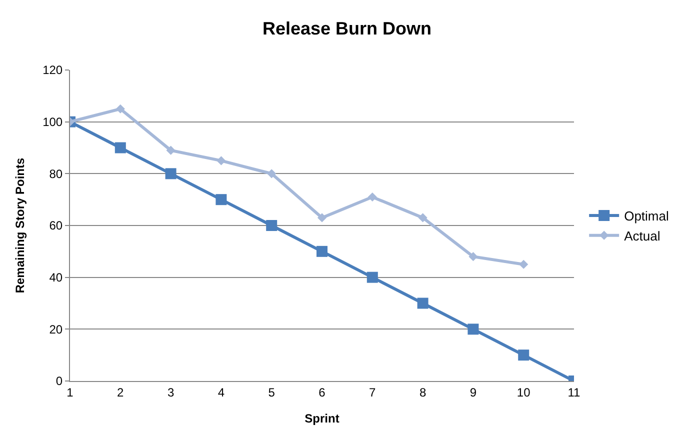 This screenshot has width=694, height=441. Describe the element at coordinates (59, 381) in the screenshot. I see `y-tick-label: 0` at that location.